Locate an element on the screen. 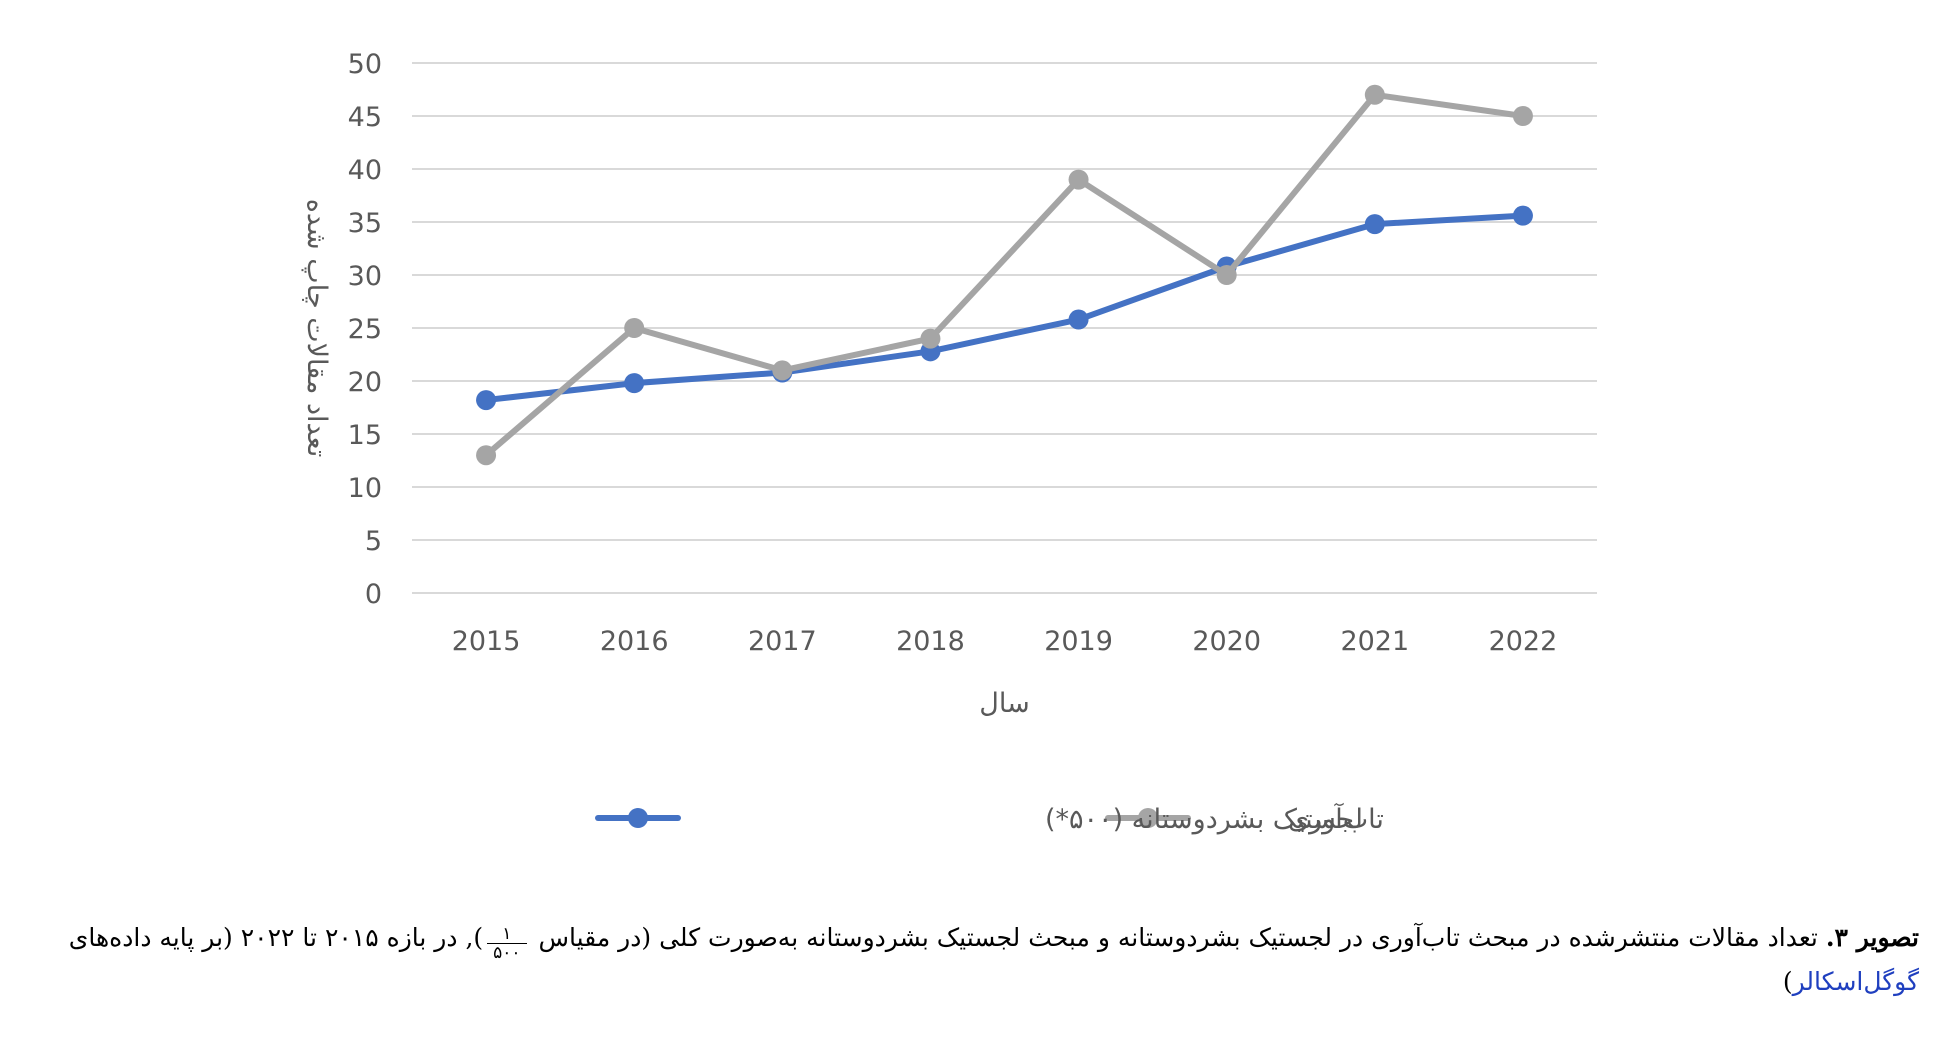 This screenshot has width=1933, height=1038. y-tick-label: 10 is located at coordinates (365, 488).